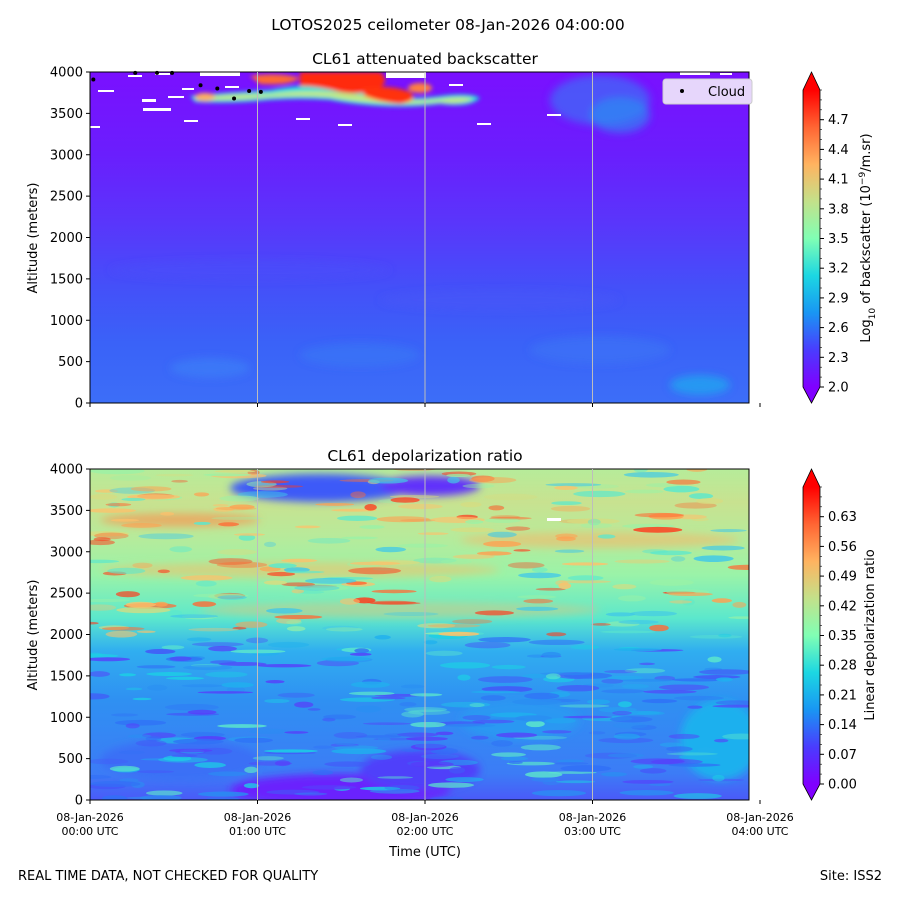 The width and height of the screenshot is (900, 900). I want to click on colorbar-tick-label: 4.4, so click(838, 150).